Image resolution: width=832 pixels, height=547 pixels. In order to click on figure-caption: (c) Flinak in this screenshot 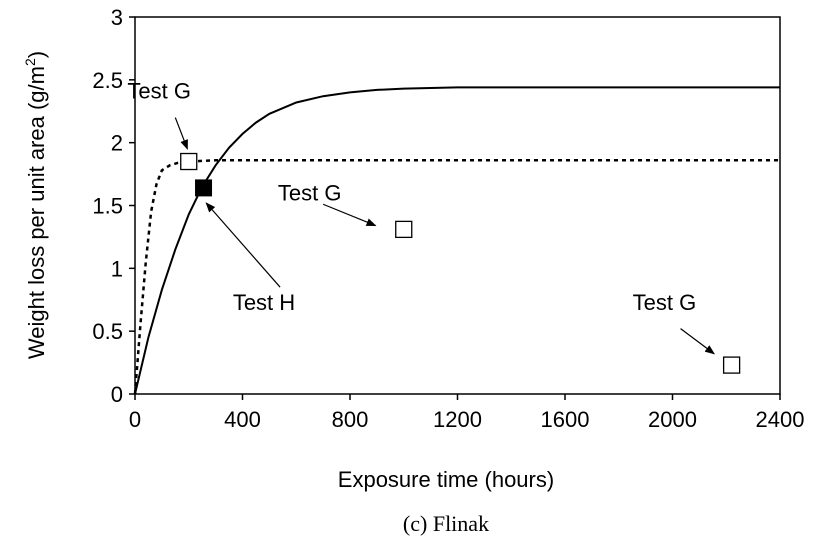, I will do `click(446, 523)`.